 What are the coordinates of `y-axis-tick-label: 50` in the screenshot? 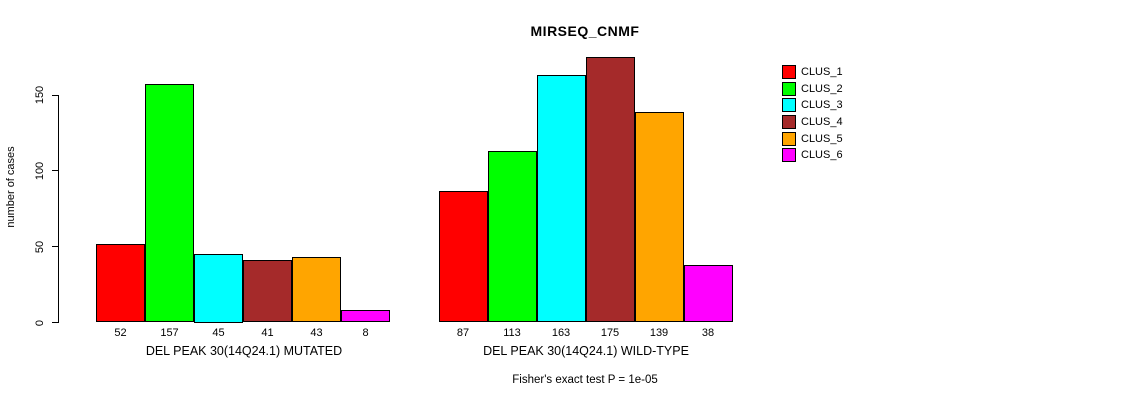 It's located at (40, 246).